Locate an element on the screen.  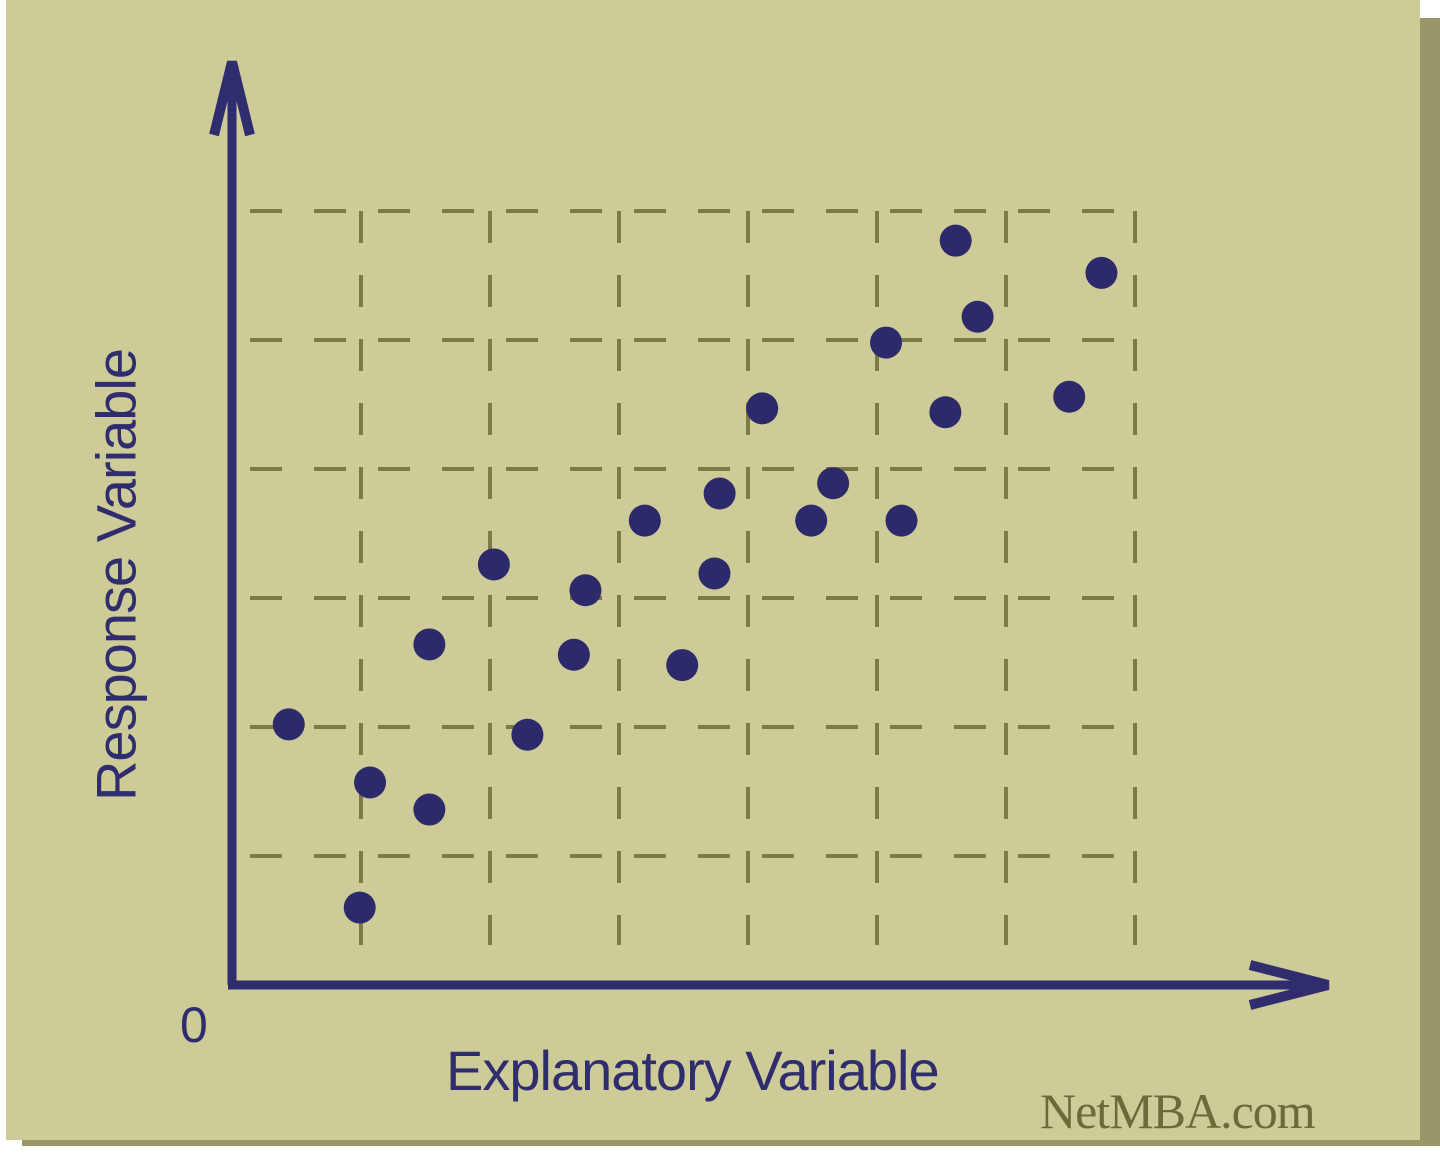
y-axis-label: Response Variable is located at coordinates (116, 575).